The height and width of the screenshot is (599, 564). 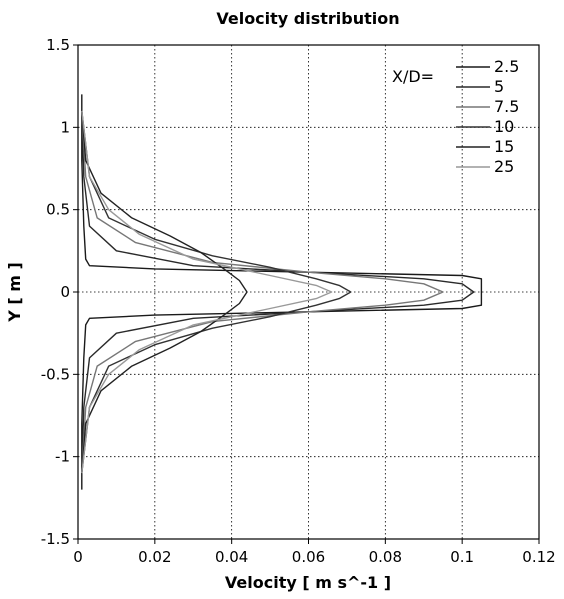 What do you see at coordinates (308, 582) in the screenshot?
I see `x-axis-label: Velocity [ m s^-1 ]` at bounding box center [308, 582].